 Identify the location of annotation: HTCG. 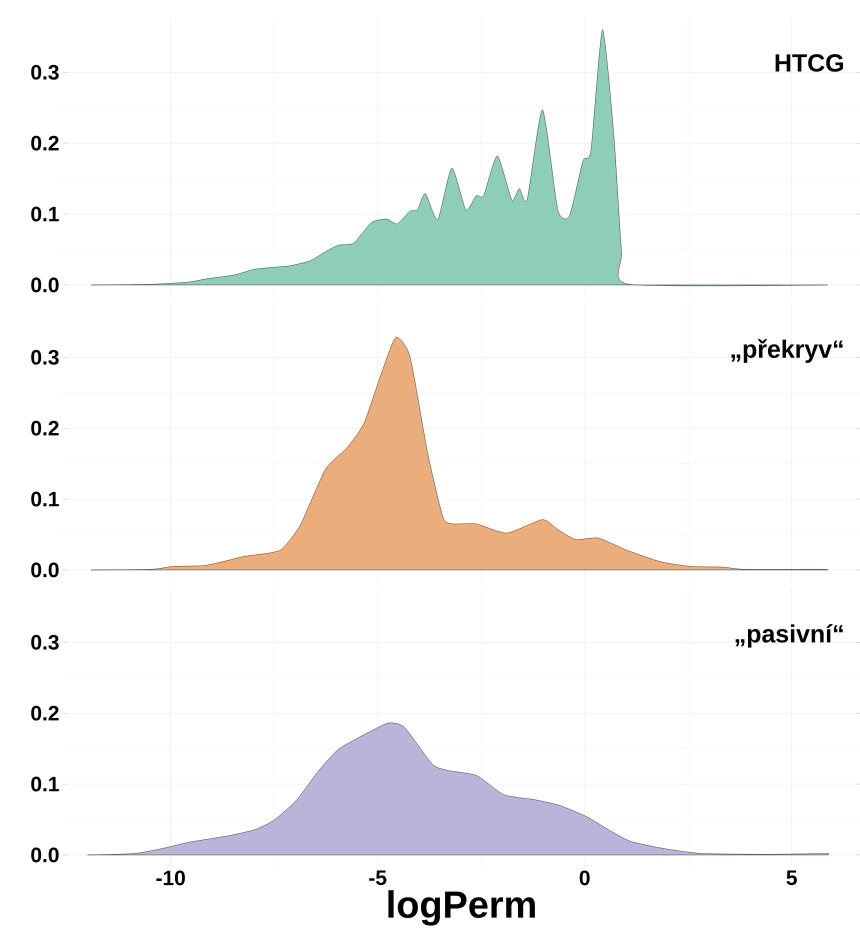
(809, 63).